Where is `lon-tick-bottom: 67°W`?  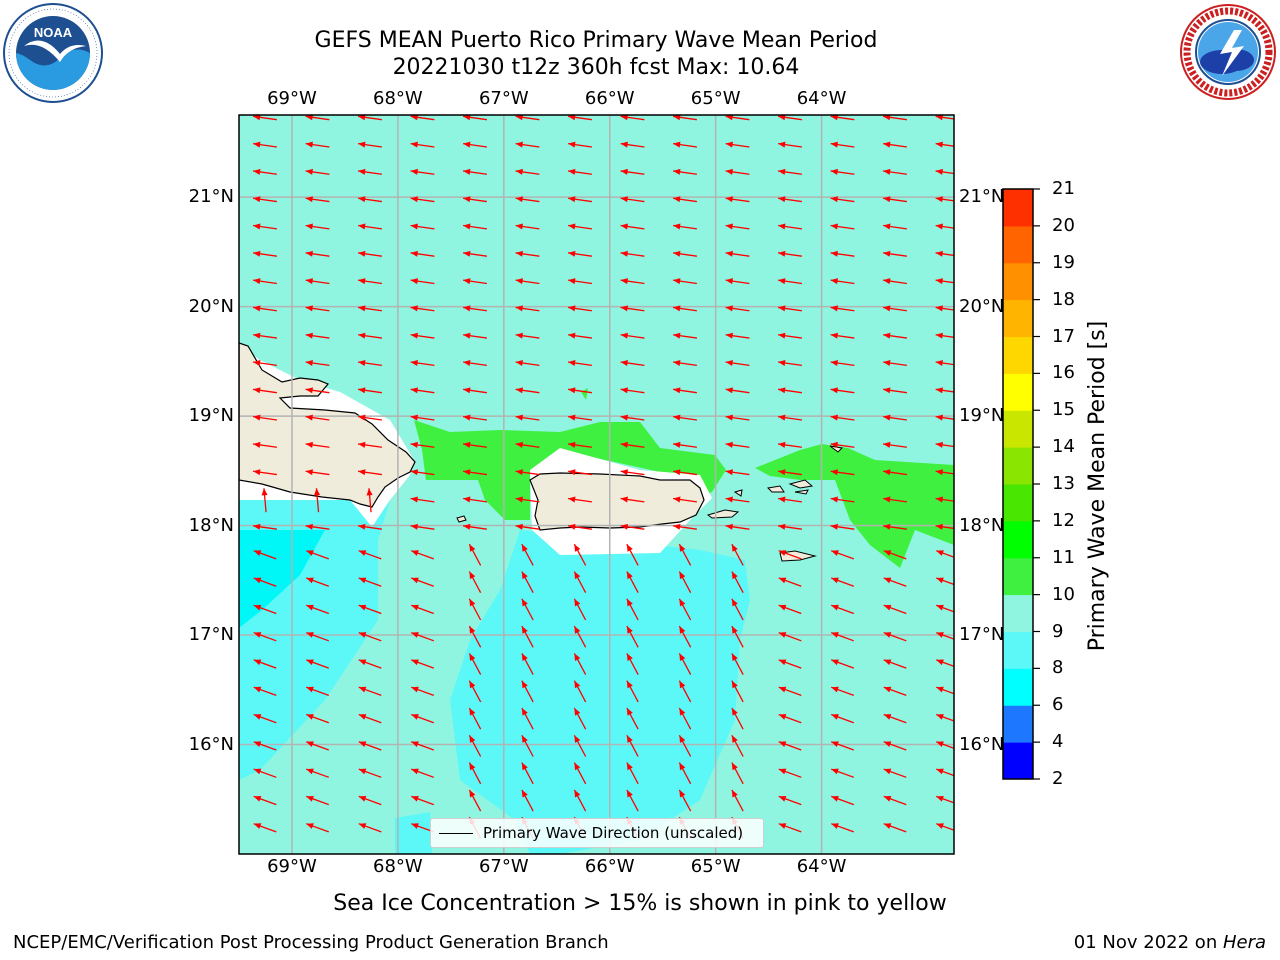
lon-tick-bottom: 67°W is located at coordinates (503, 866).